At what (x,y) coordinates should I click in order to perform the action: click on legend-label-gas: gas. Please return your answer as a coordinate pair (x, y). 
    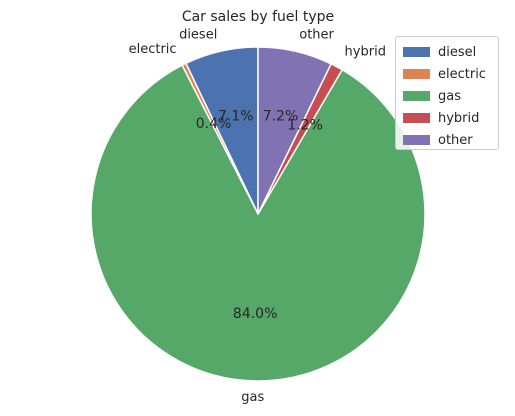
    Looking at the image, I should click on (449, 96).